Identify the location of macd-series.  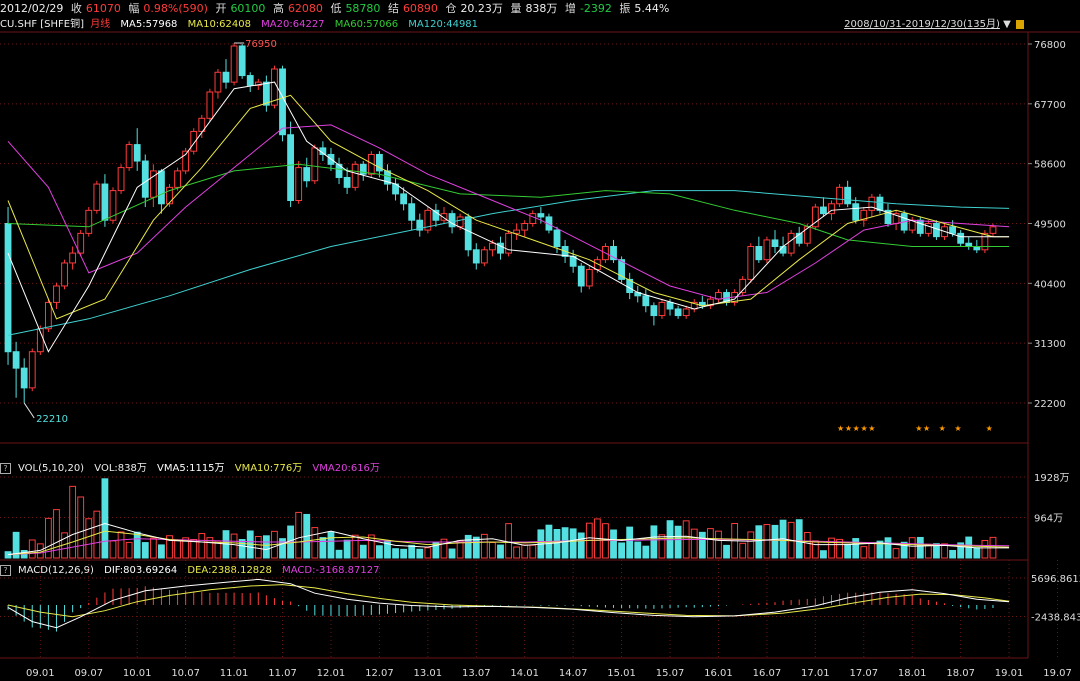
(508, 605).